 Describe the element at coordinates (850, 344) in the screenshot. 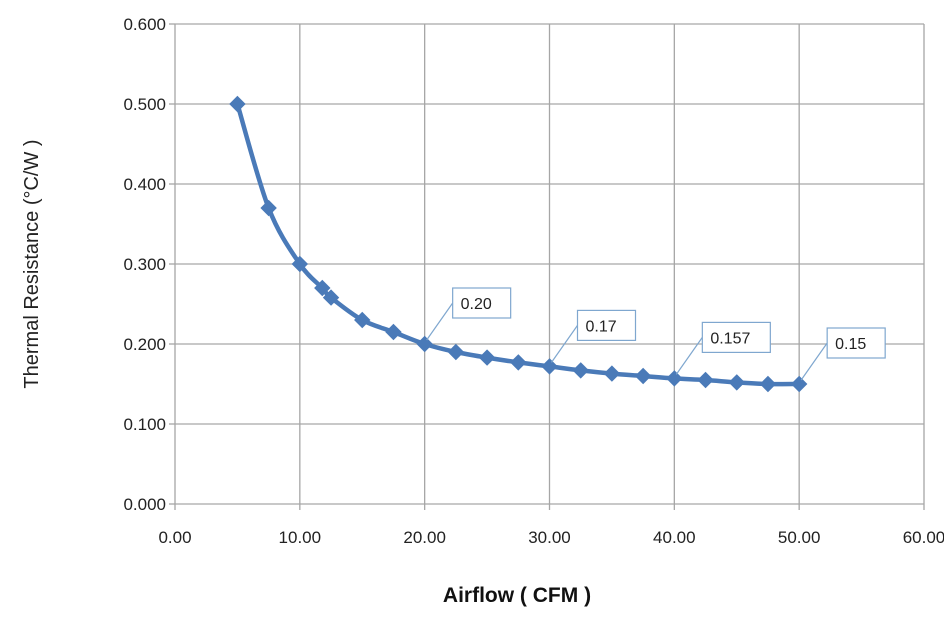

I see `annotation-label: 0.15` at that location.